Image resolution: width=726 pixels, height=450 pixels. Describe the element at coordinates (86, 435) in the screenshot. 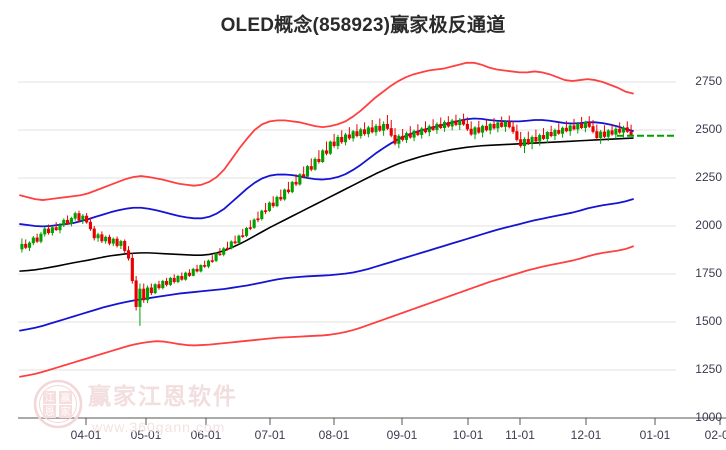

I see `x-axis-tick-label: 04-01` at that location.